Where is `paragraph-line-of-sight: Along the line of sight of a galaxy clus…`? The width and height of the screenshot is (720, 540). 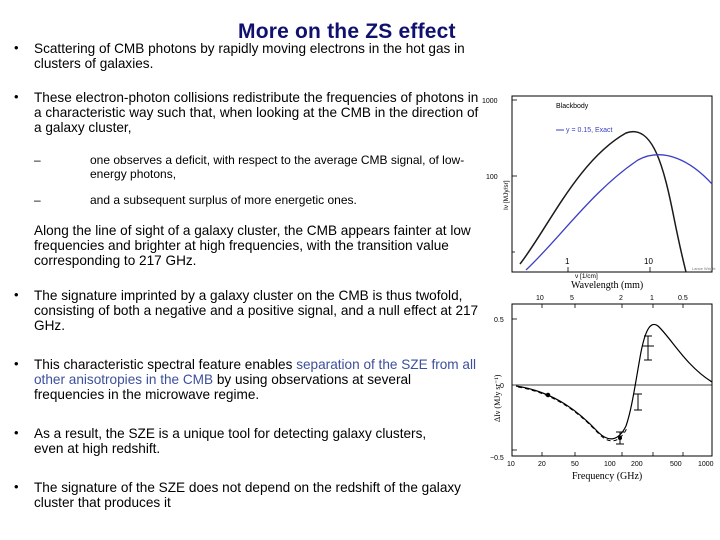
paragraph-line-of-sight: Along the line of sight of a galaxy clus… is located at coordinates (252, 245).